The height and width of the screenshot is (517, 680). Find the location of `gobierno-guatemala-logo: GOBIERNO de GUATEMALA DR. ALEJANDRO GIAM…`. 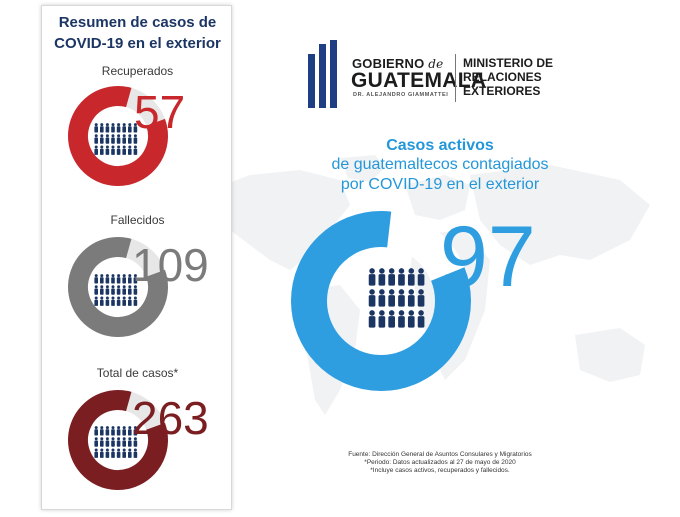

gobierno-guatemala-logo: GOBIERNO de GUATEMALA DR. ALEJANDRO GIAM… is located at coordinates (436, 75).